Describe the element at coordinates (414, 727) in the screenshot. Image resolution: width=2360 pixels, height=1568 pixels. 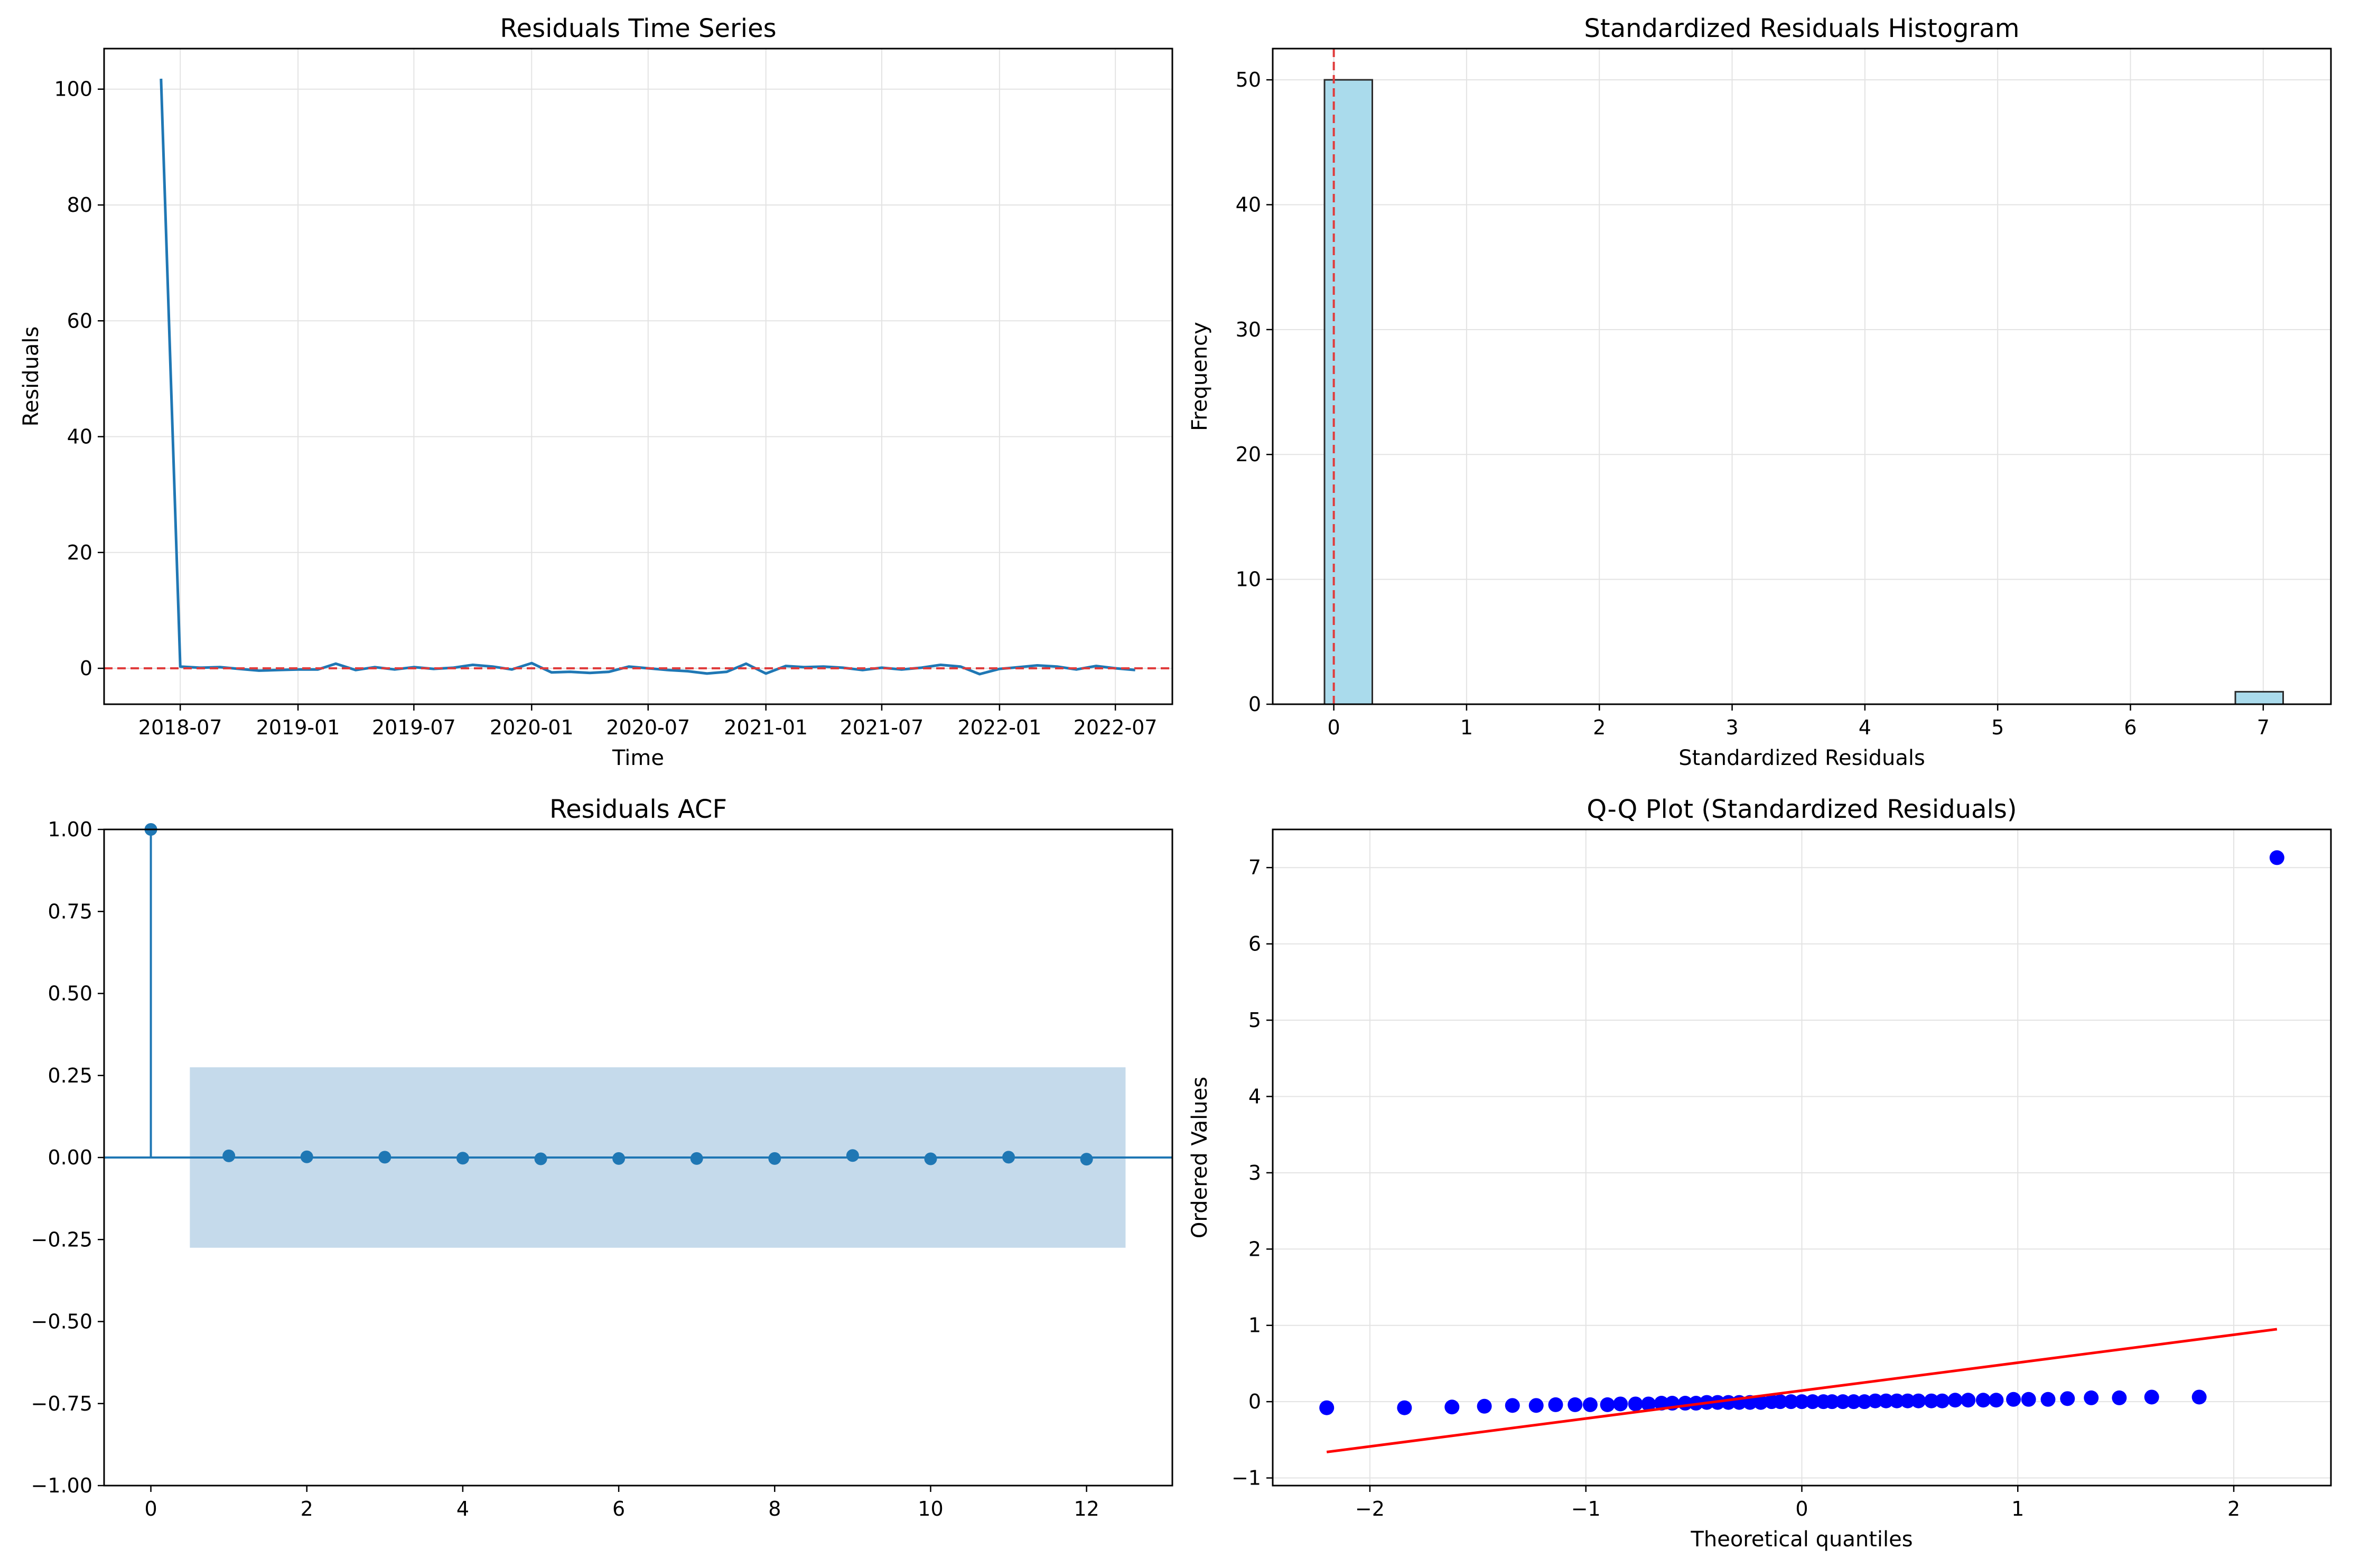
I see `x-tick-label: 2019-07` at that location.